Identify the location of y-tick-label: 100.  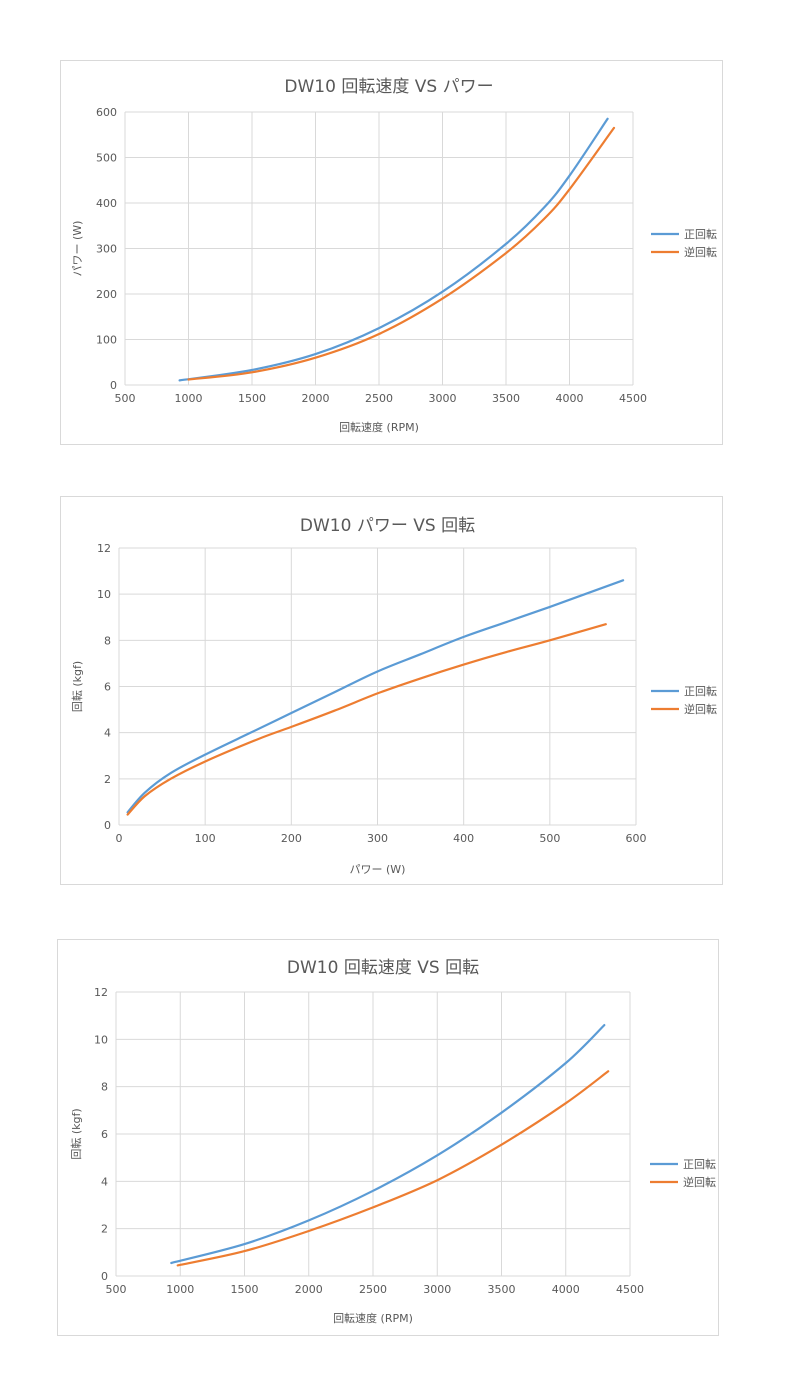
(106, 340).